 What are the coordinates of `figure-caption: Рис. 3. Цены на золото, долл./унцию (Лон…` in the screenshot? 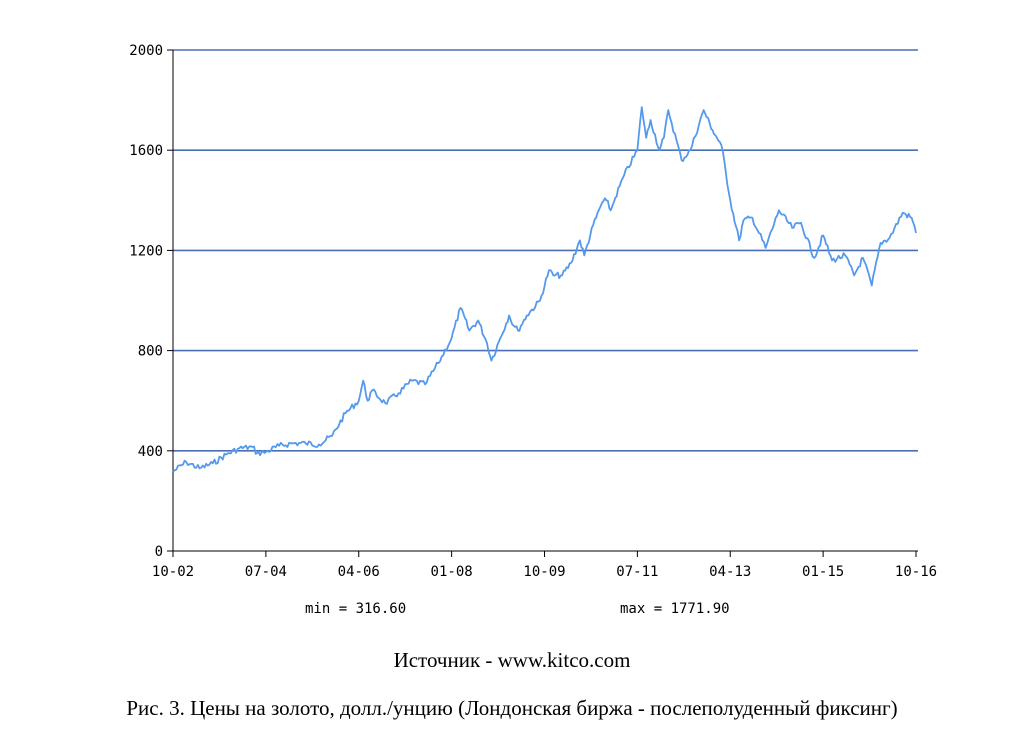 It's located at (512, 708).